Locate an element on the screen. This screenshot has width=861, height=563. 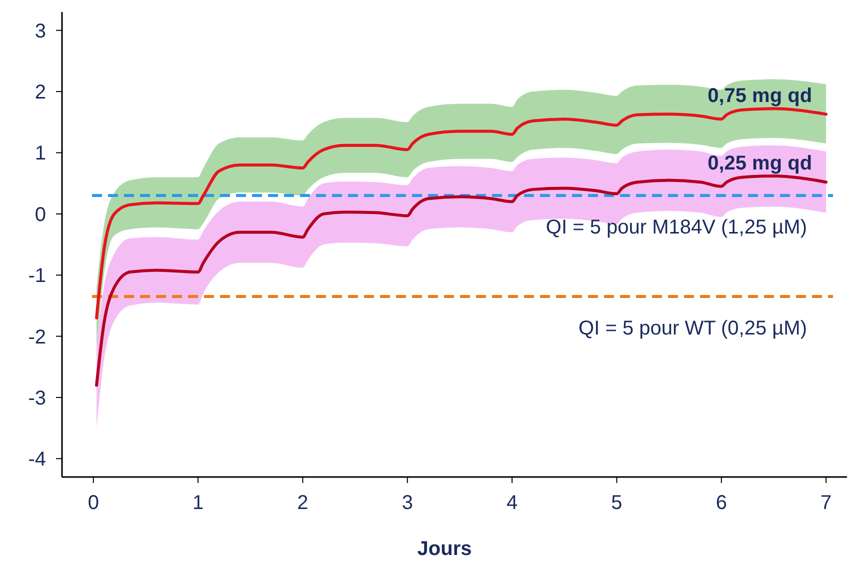
y-tick-label: -1 is located at coordinates (37, 276).